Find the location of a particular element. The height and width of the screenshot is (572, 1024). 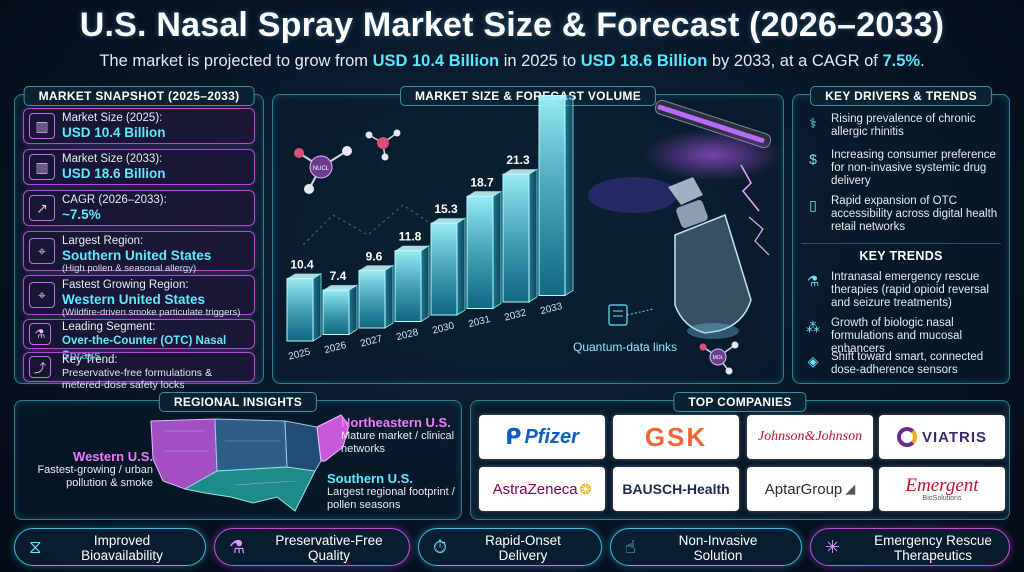

feature-text: Rapid-Onset Delivery is located at coordinates (523, 548).